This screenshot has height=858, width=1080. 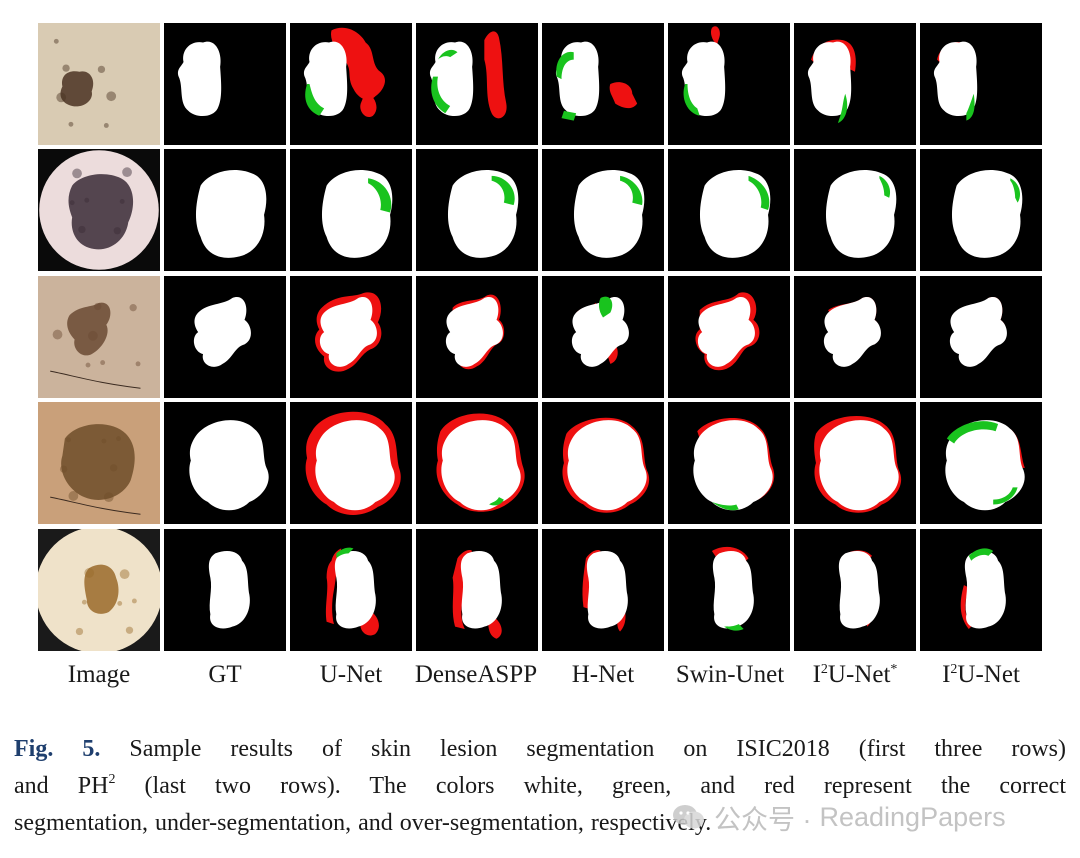 What do you see at coordinates (351, 674) in the screenshot?
I see `column-label-unet: U-Net` at bounding box center [351, 674].